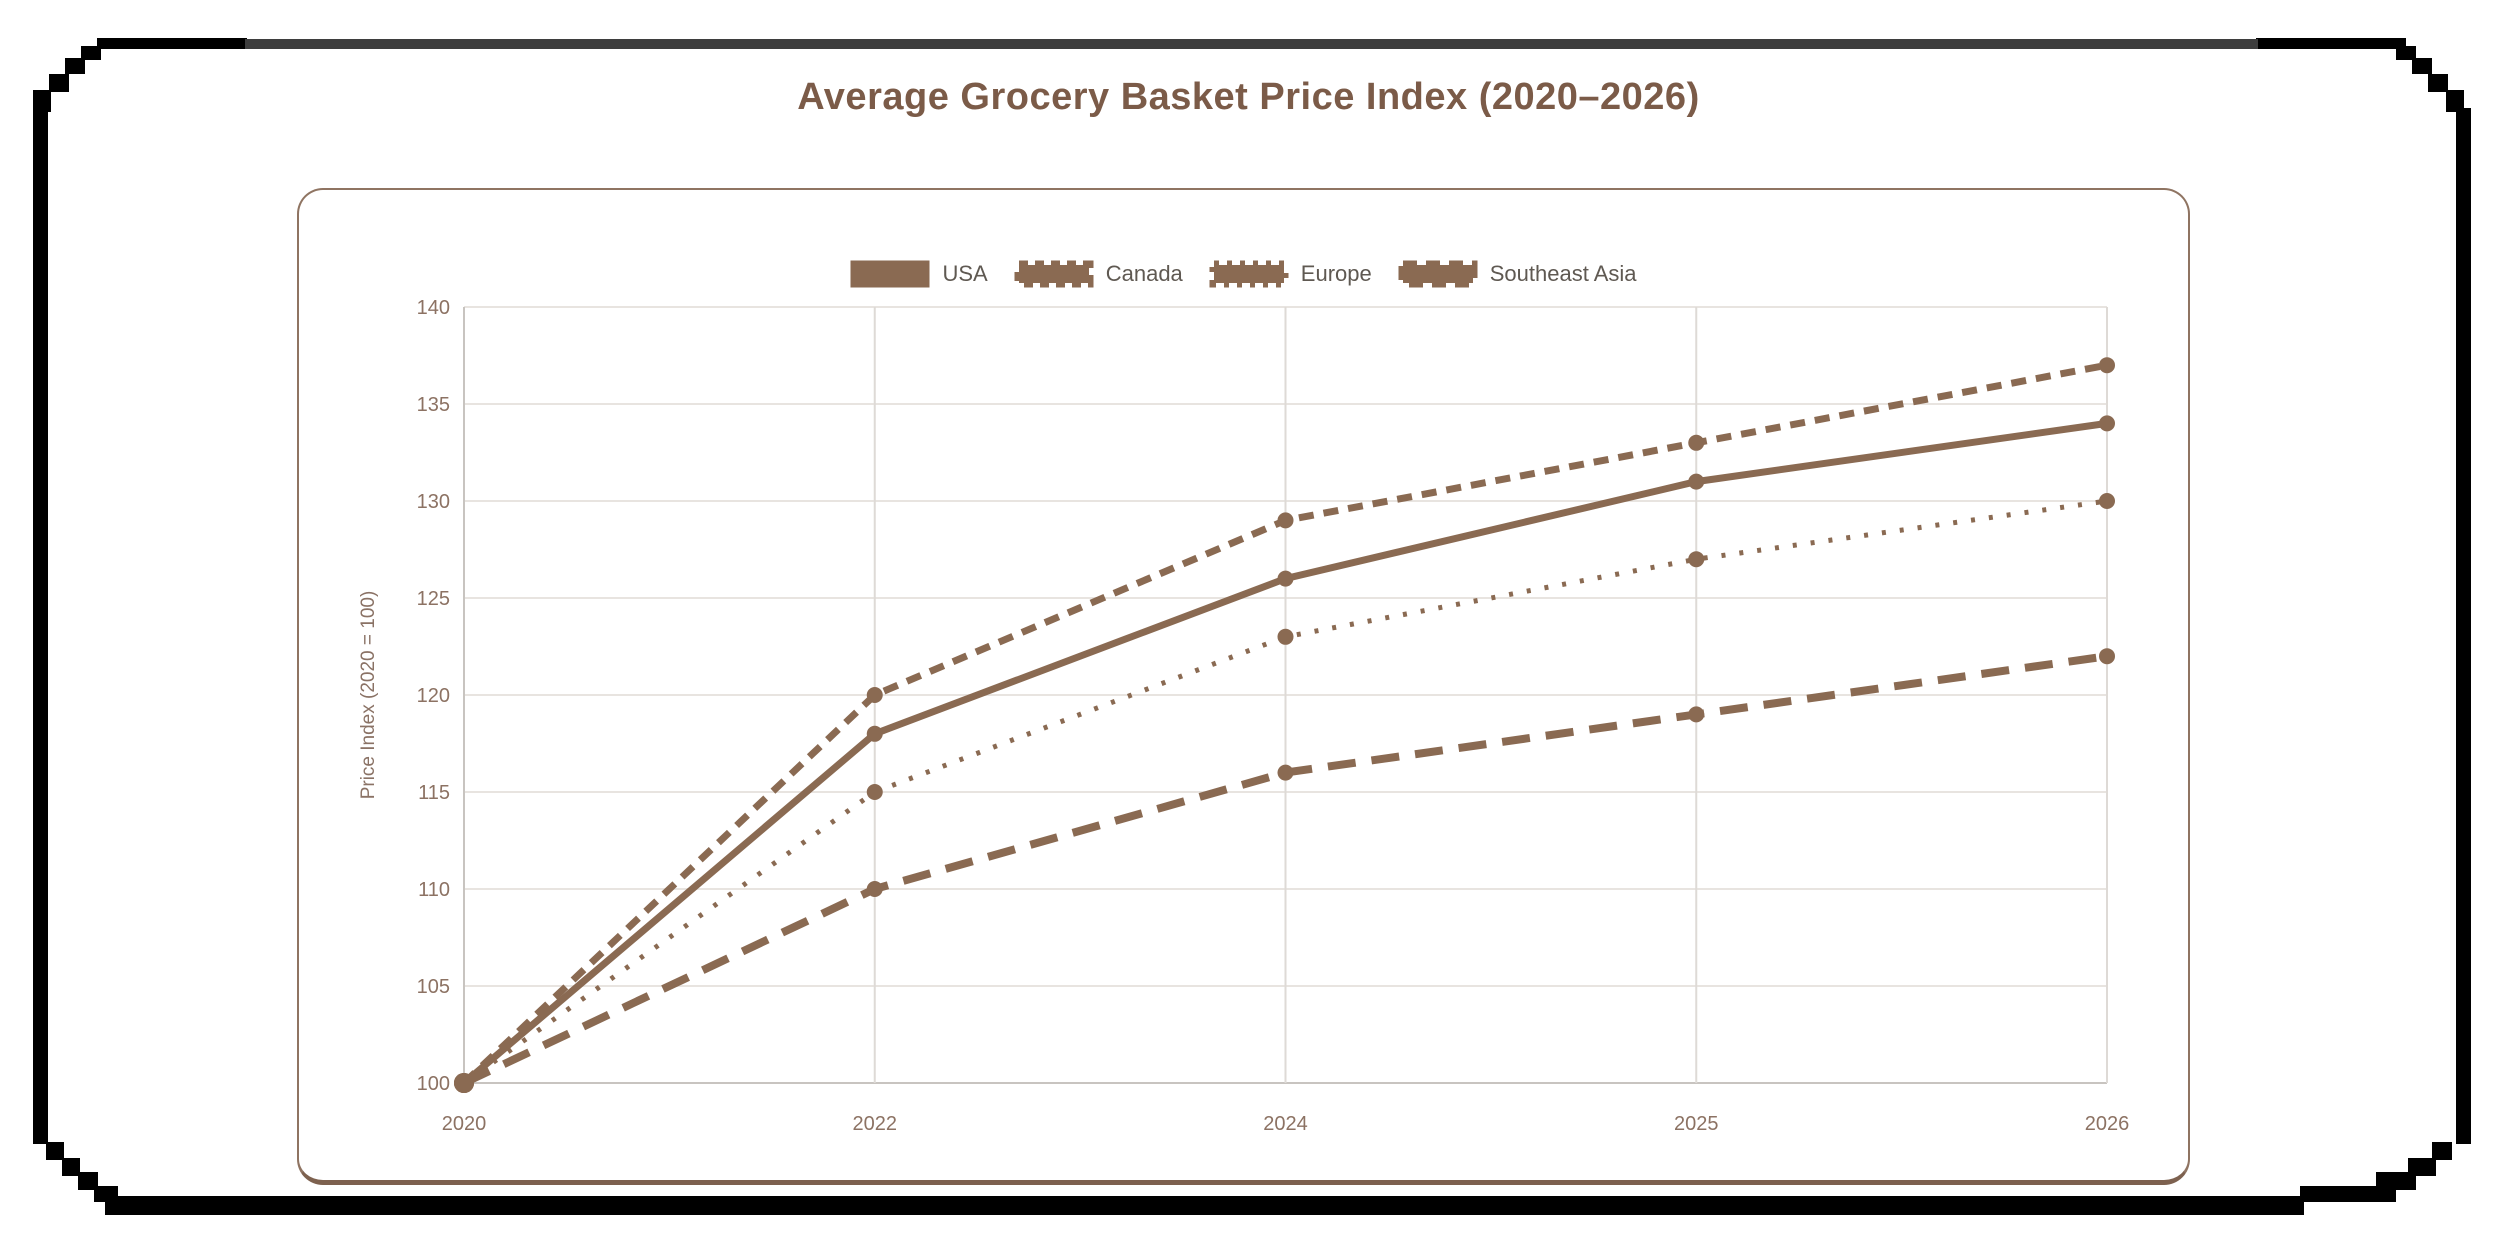  I want to click on legend-item-usa: USA, so click(919, 274).